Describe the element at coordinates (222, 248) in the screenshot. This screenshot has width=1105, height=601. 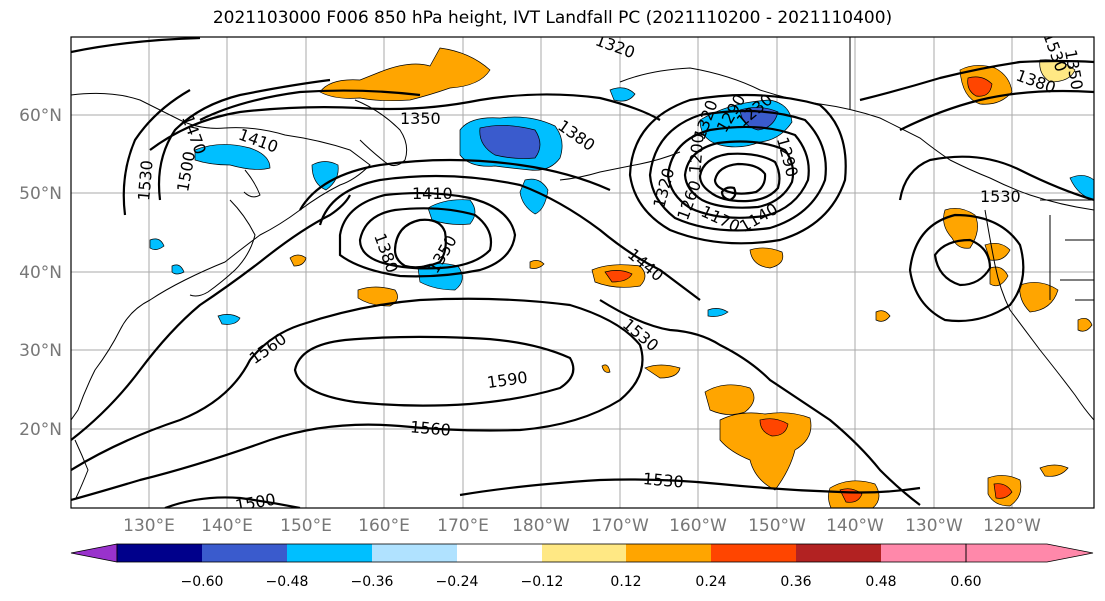
I see `japan` at that location.